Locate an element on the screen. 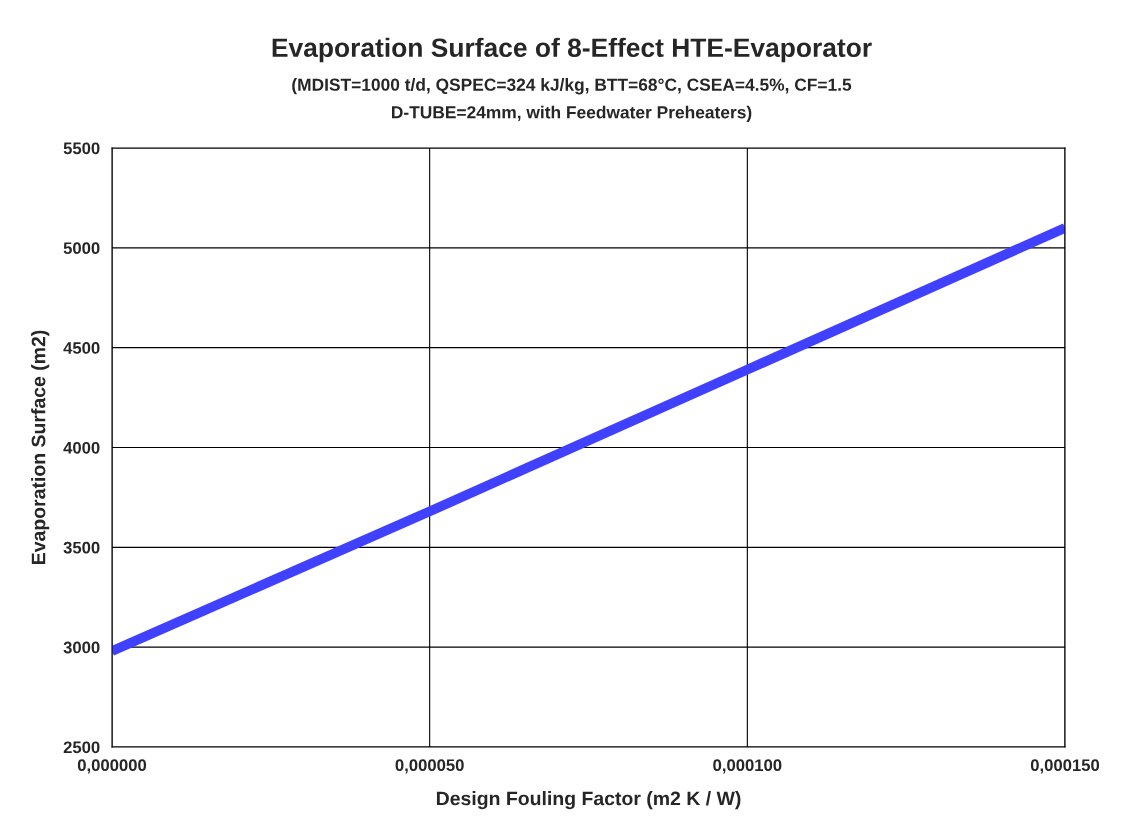 The image size is (1143, 837). chart-subtitle: (MDIST=1000 t/d, QSPEC=324 kJ/kg, BTT=68°C, CSEA=4.5%, CF=1.5 D-TUBE=24mm, with Feedwater Preheaters) is located at coordinates (572, 100).